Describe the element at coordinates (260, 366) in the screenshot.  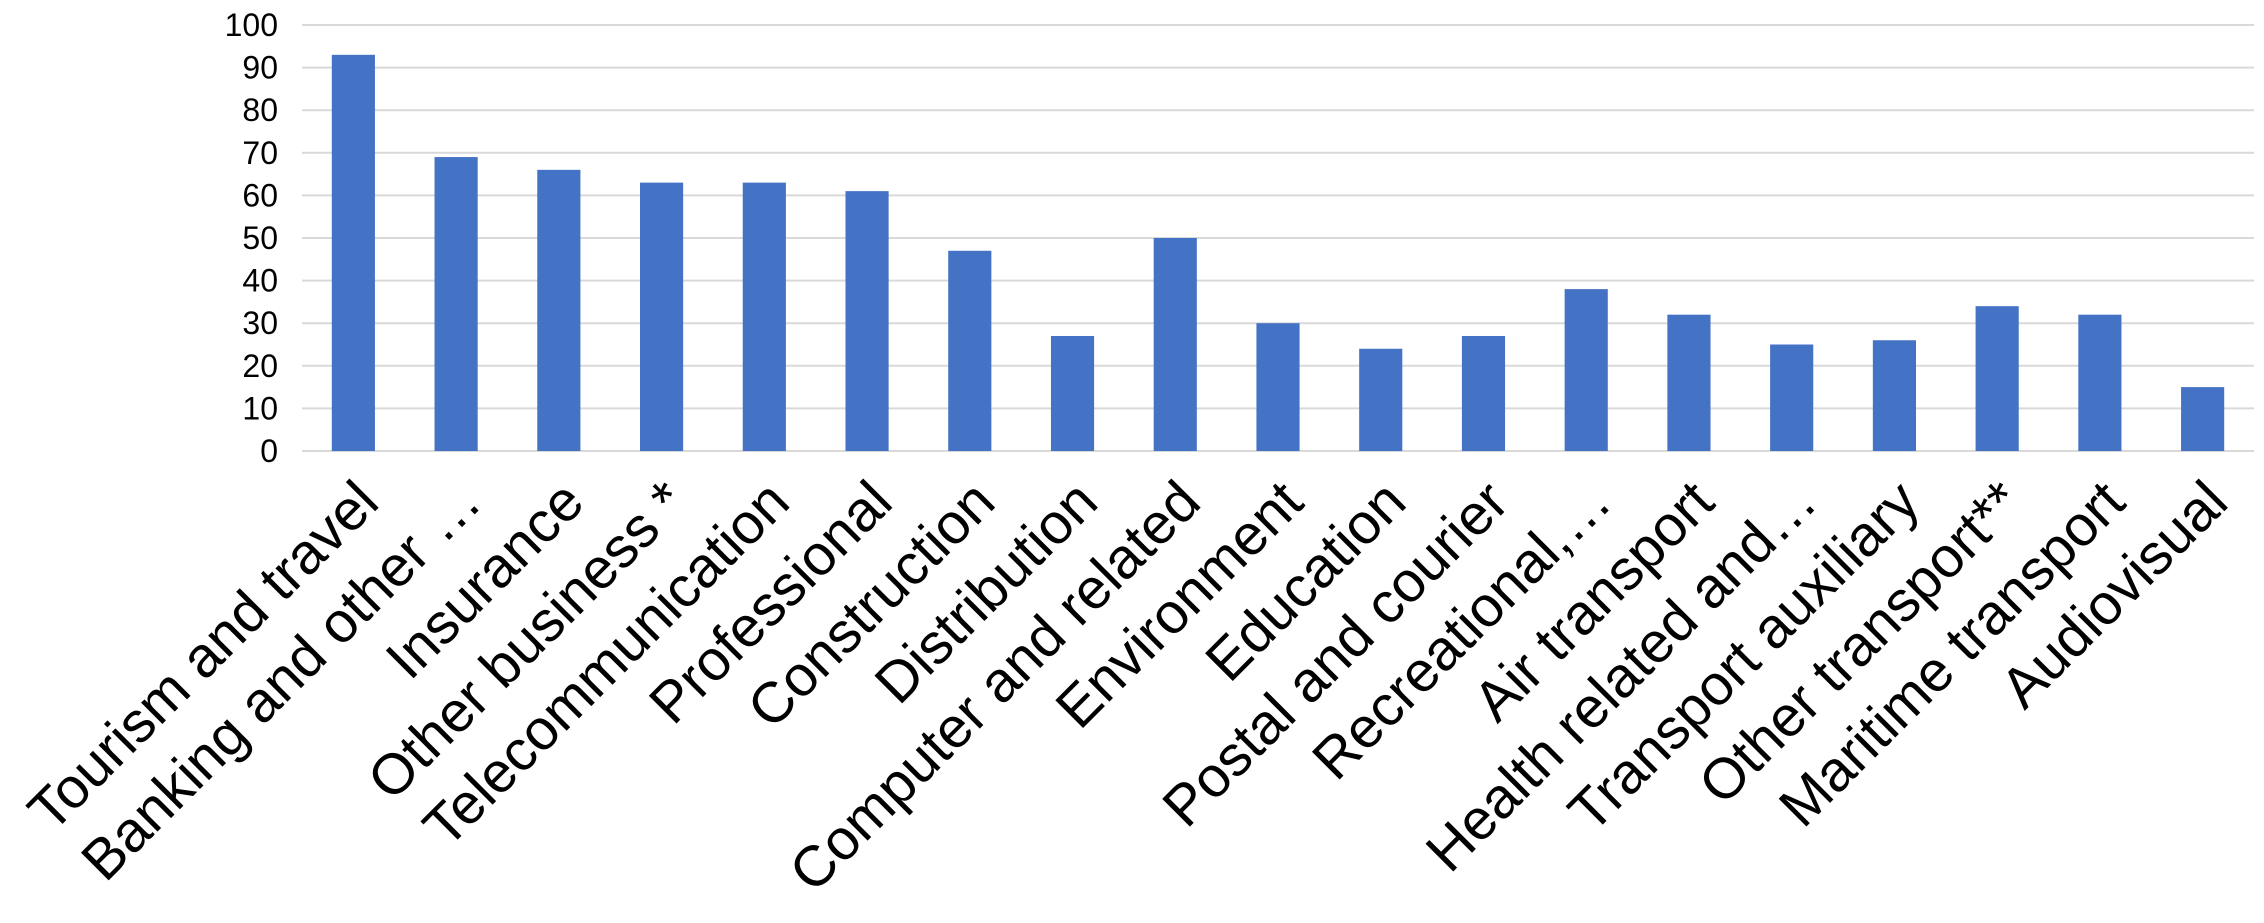
I see `y-tick-label: 20` at that location.